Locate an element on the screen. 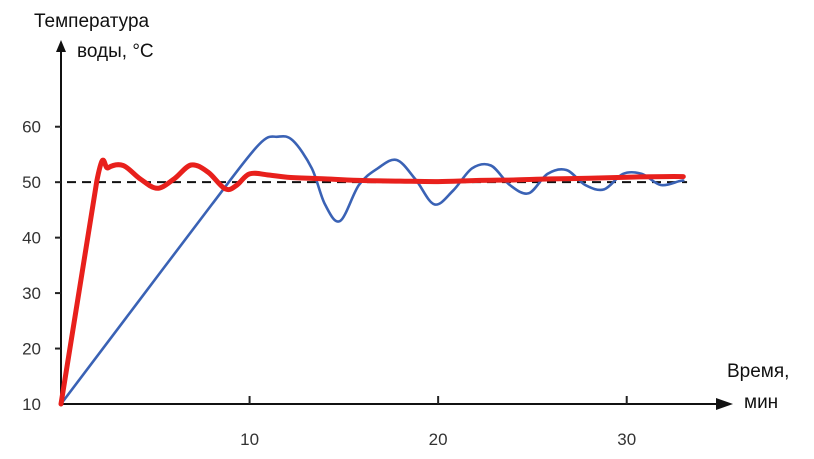 The height and width of the screenshot is (459, 814). x-axis-title-line1: Время, is located at coordinates (758, 371).